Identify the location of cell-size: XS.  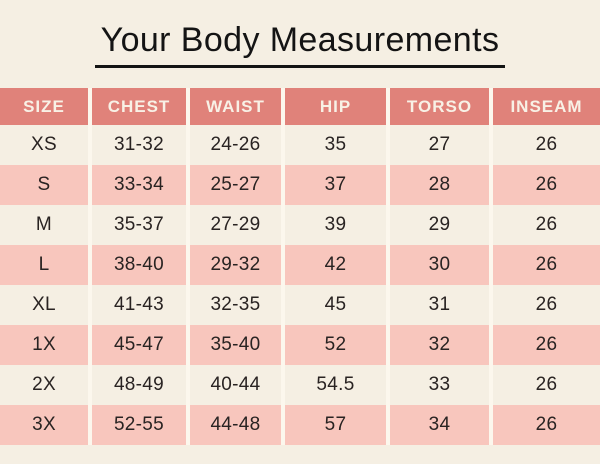
(44, 145).